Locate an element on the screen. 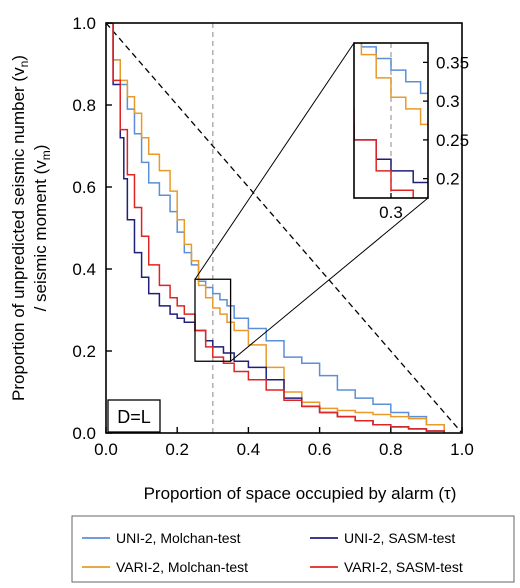 The image size is (520, 588). legend-label-2: VARI-2, Molchan-test is located at coordinates (182, 567).